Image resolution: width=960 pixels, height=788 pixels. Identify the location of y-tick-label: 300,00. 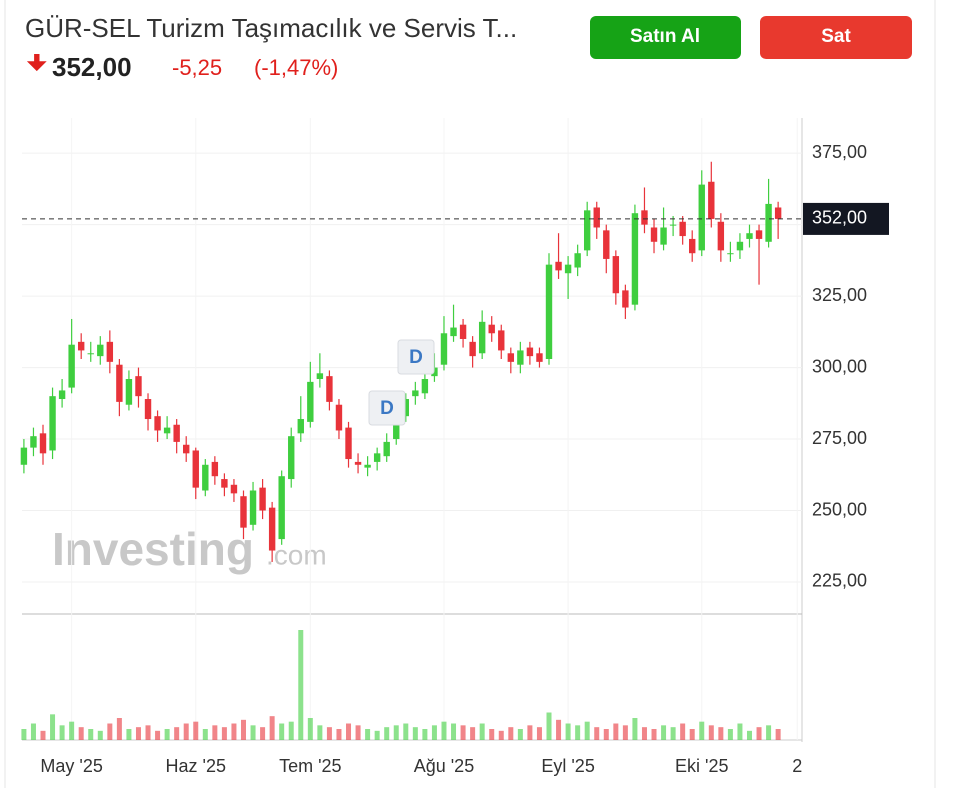
(839, 366).